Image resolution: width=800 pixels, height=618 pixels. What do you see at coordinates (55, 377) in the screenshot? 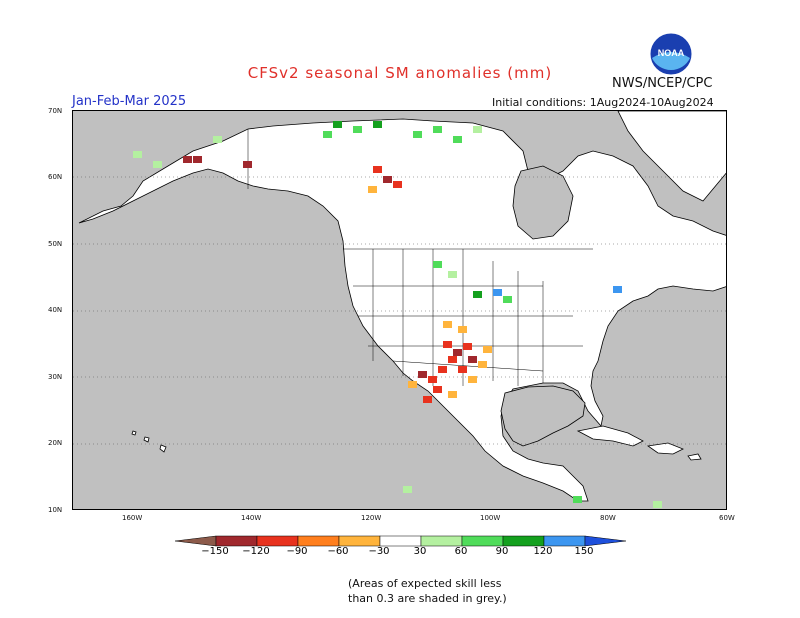
I see `lat-label-30n: 30N` at bounding box center [55, 377].